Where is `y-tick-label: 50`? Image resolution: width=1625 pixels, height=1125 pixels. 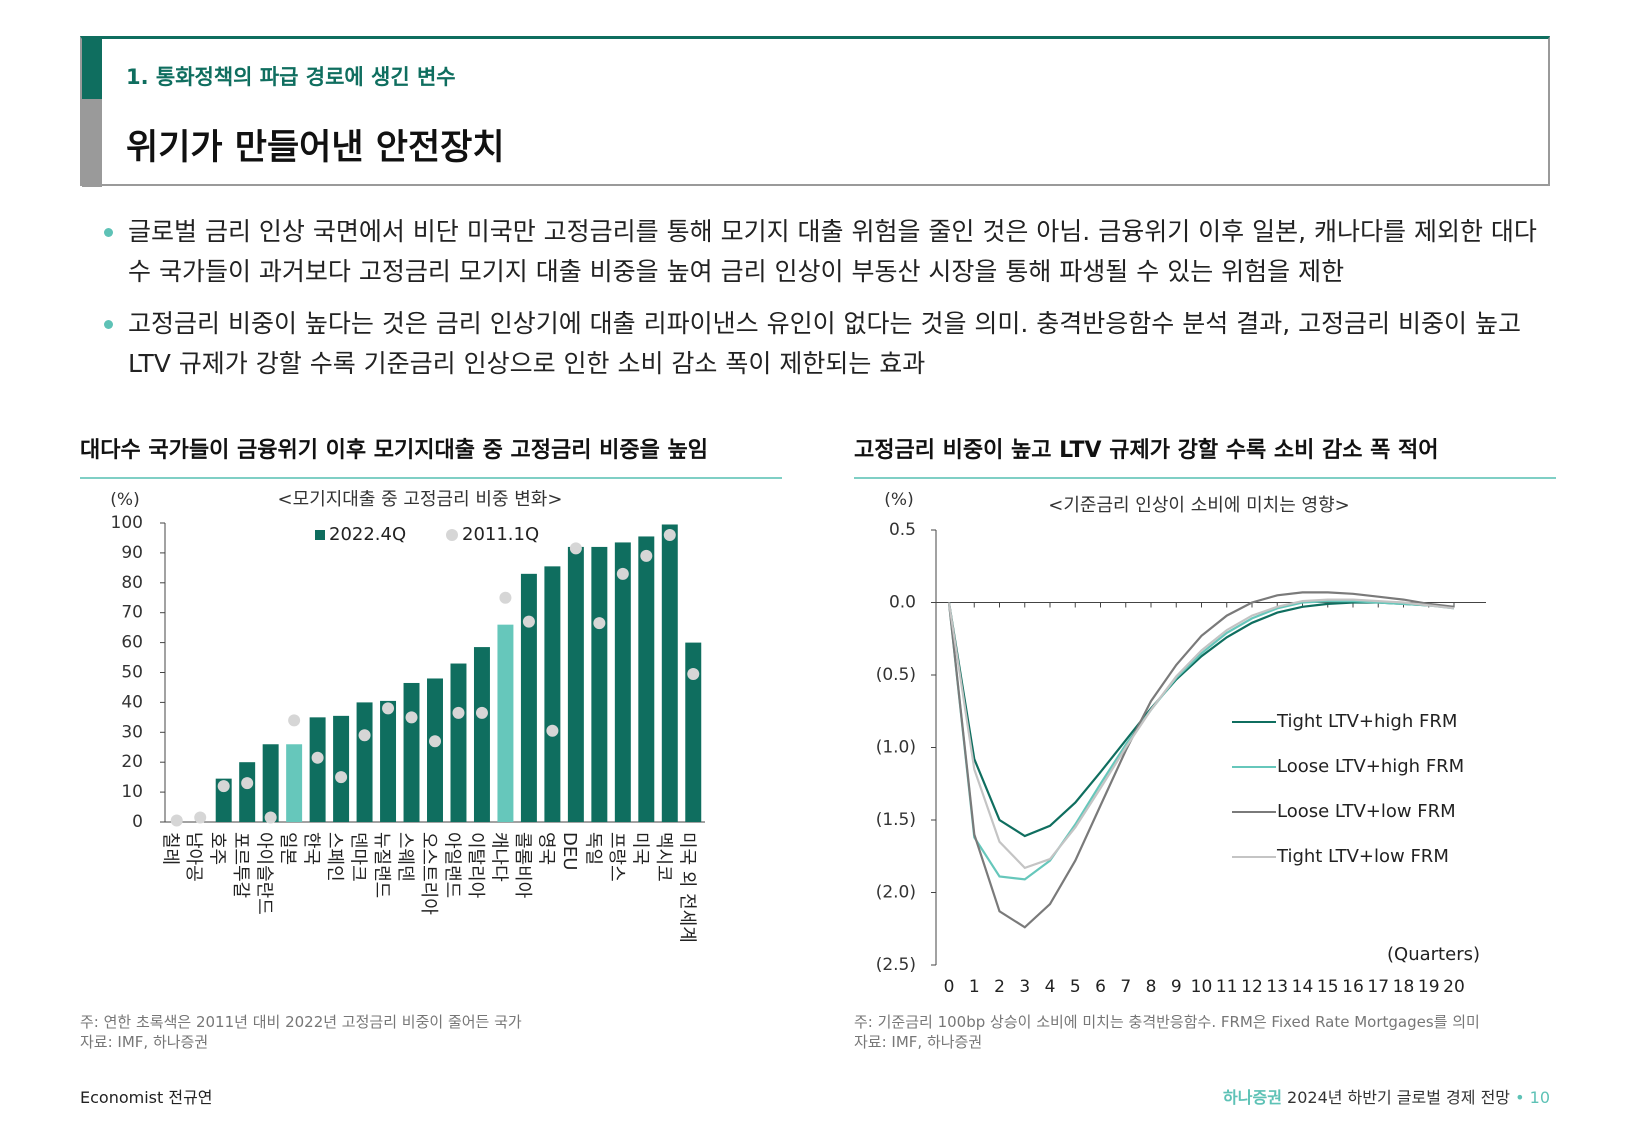 y-tick-label: 50 is located at coordinates (132, 673).